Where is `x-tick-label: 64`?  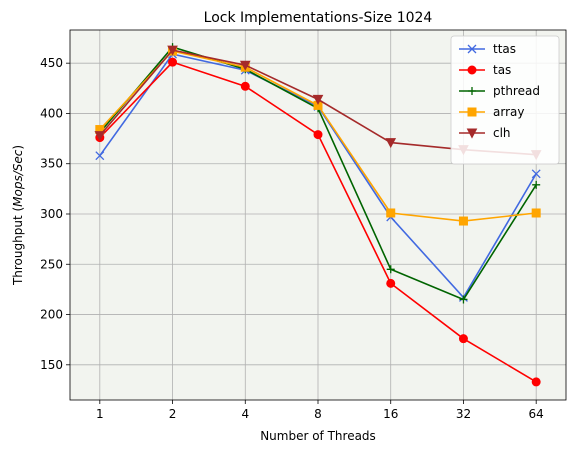
x-tick-label: 64 is located at coordinates (536, 414).